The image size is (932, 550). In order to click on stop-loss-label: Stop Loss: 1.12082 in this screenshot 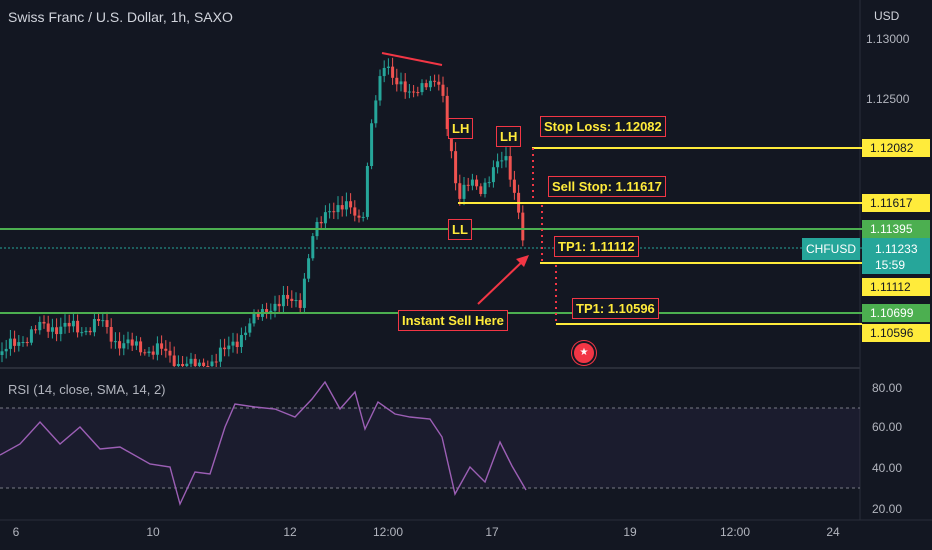, I will do `click(603, 126)`.